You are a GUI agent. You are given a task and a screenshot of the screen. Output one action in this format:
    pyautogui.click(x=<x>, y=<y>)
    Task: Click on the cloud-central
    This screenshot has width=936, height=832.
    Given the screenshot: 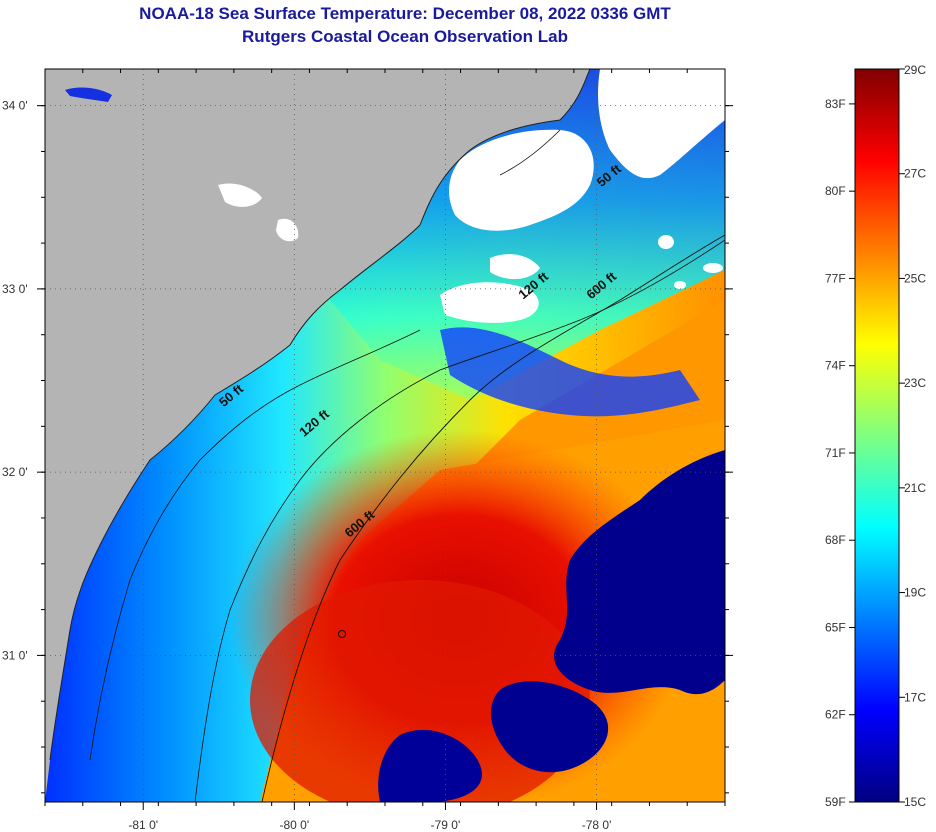 What is the action you would take?
    pyautogui.click(x=489, y=302)
    